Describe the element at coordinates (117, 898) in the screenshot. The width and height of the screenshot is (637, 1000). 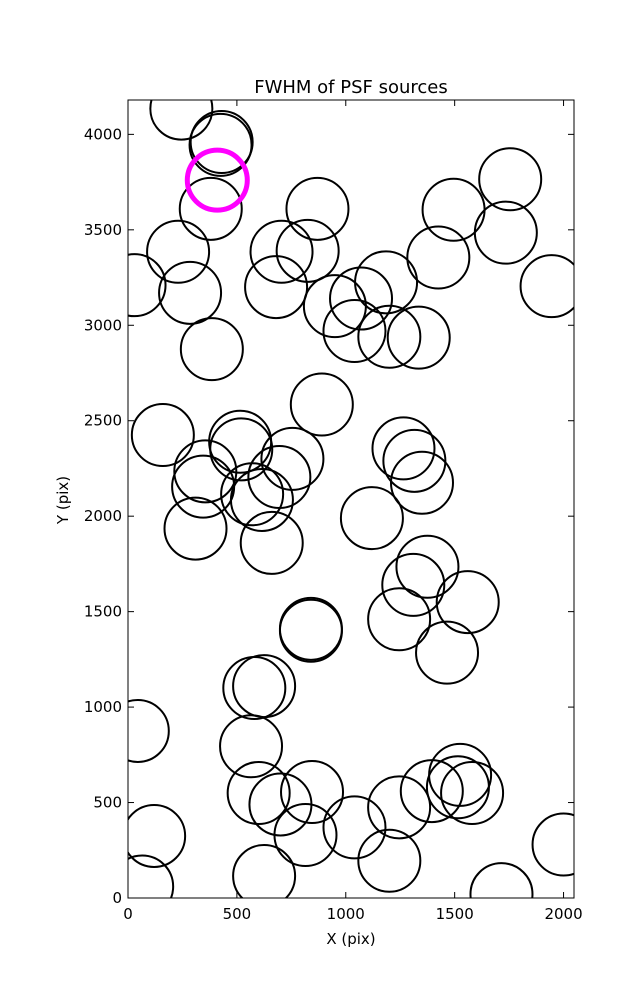
I see `y-tick-label: 0` at that location.